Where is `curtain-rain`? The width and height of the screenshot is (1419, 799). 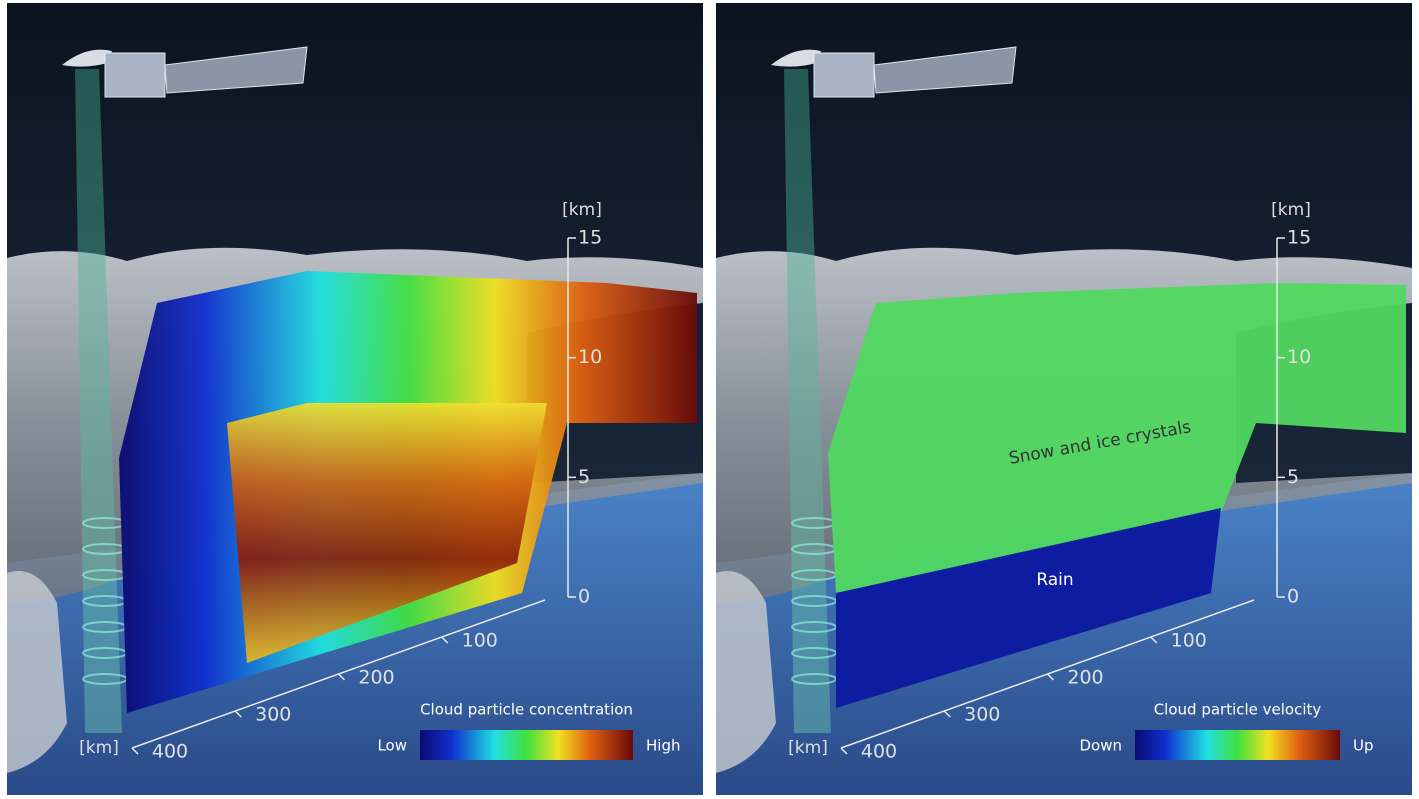
curtain-rain is located at coordinates (1028, 608).